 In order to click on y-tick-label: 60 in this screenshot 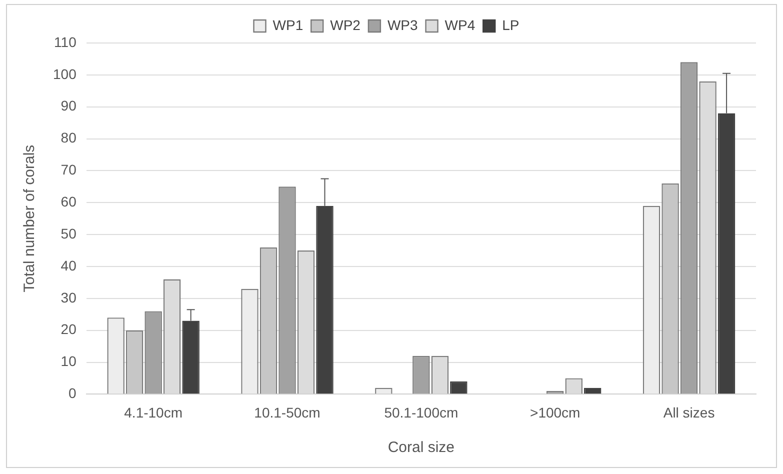, I will do `click(68, 201)`.